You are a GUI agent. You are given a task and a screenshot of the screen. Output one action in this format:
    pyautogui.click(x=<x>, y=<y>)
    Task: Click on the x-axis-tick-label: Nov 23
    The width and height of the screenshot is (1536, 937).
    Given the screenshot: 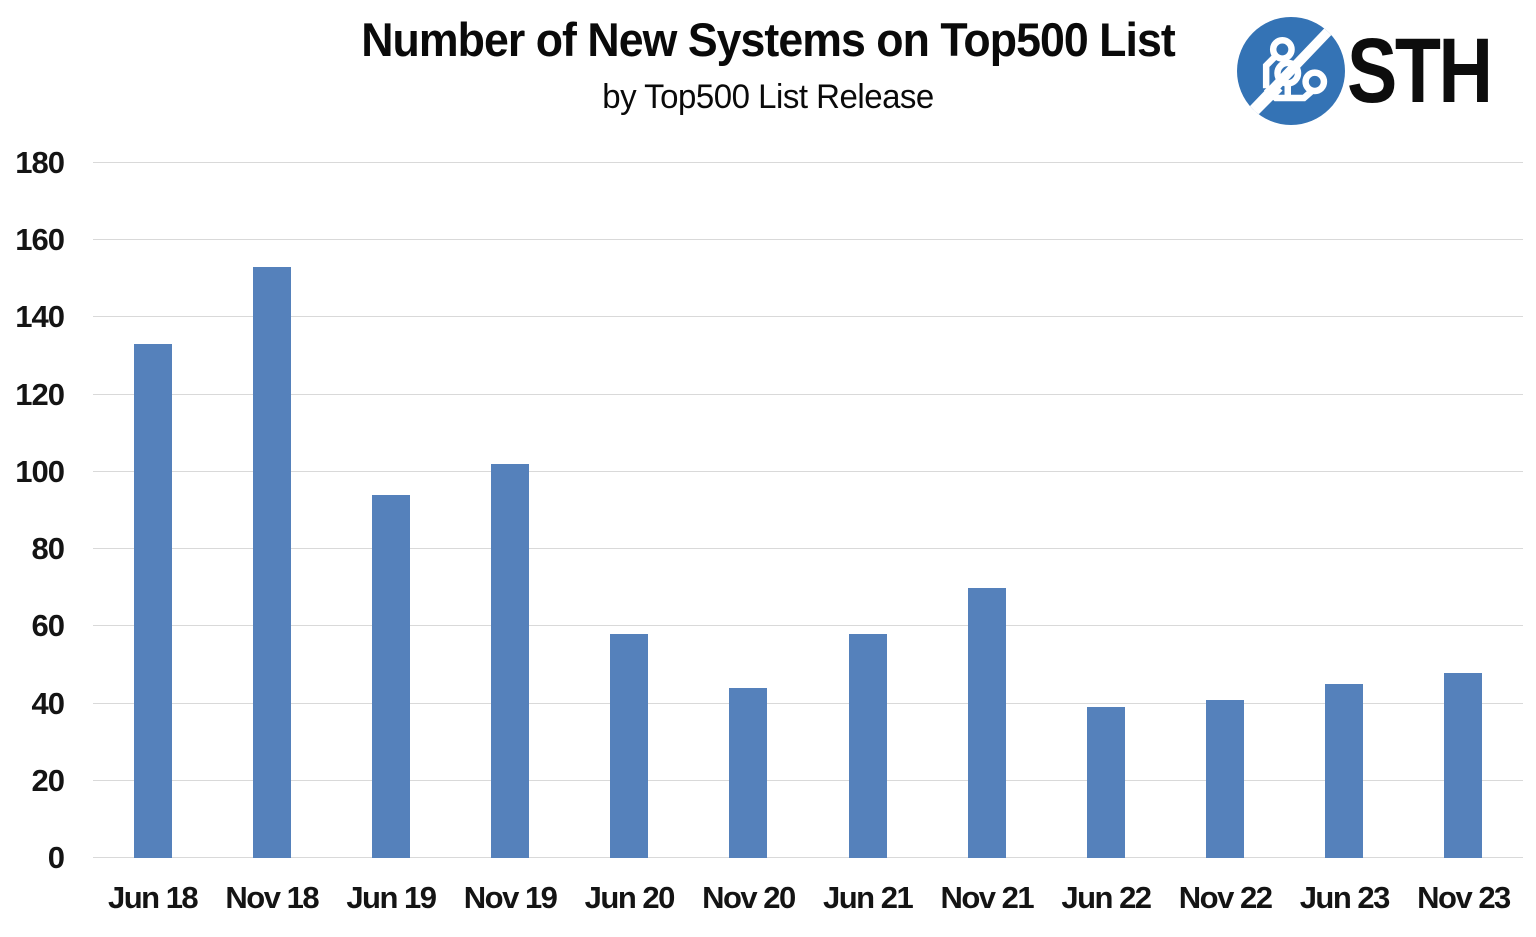 What is the action you would take?
    pyautogui.click(x=1464, y=897)
    